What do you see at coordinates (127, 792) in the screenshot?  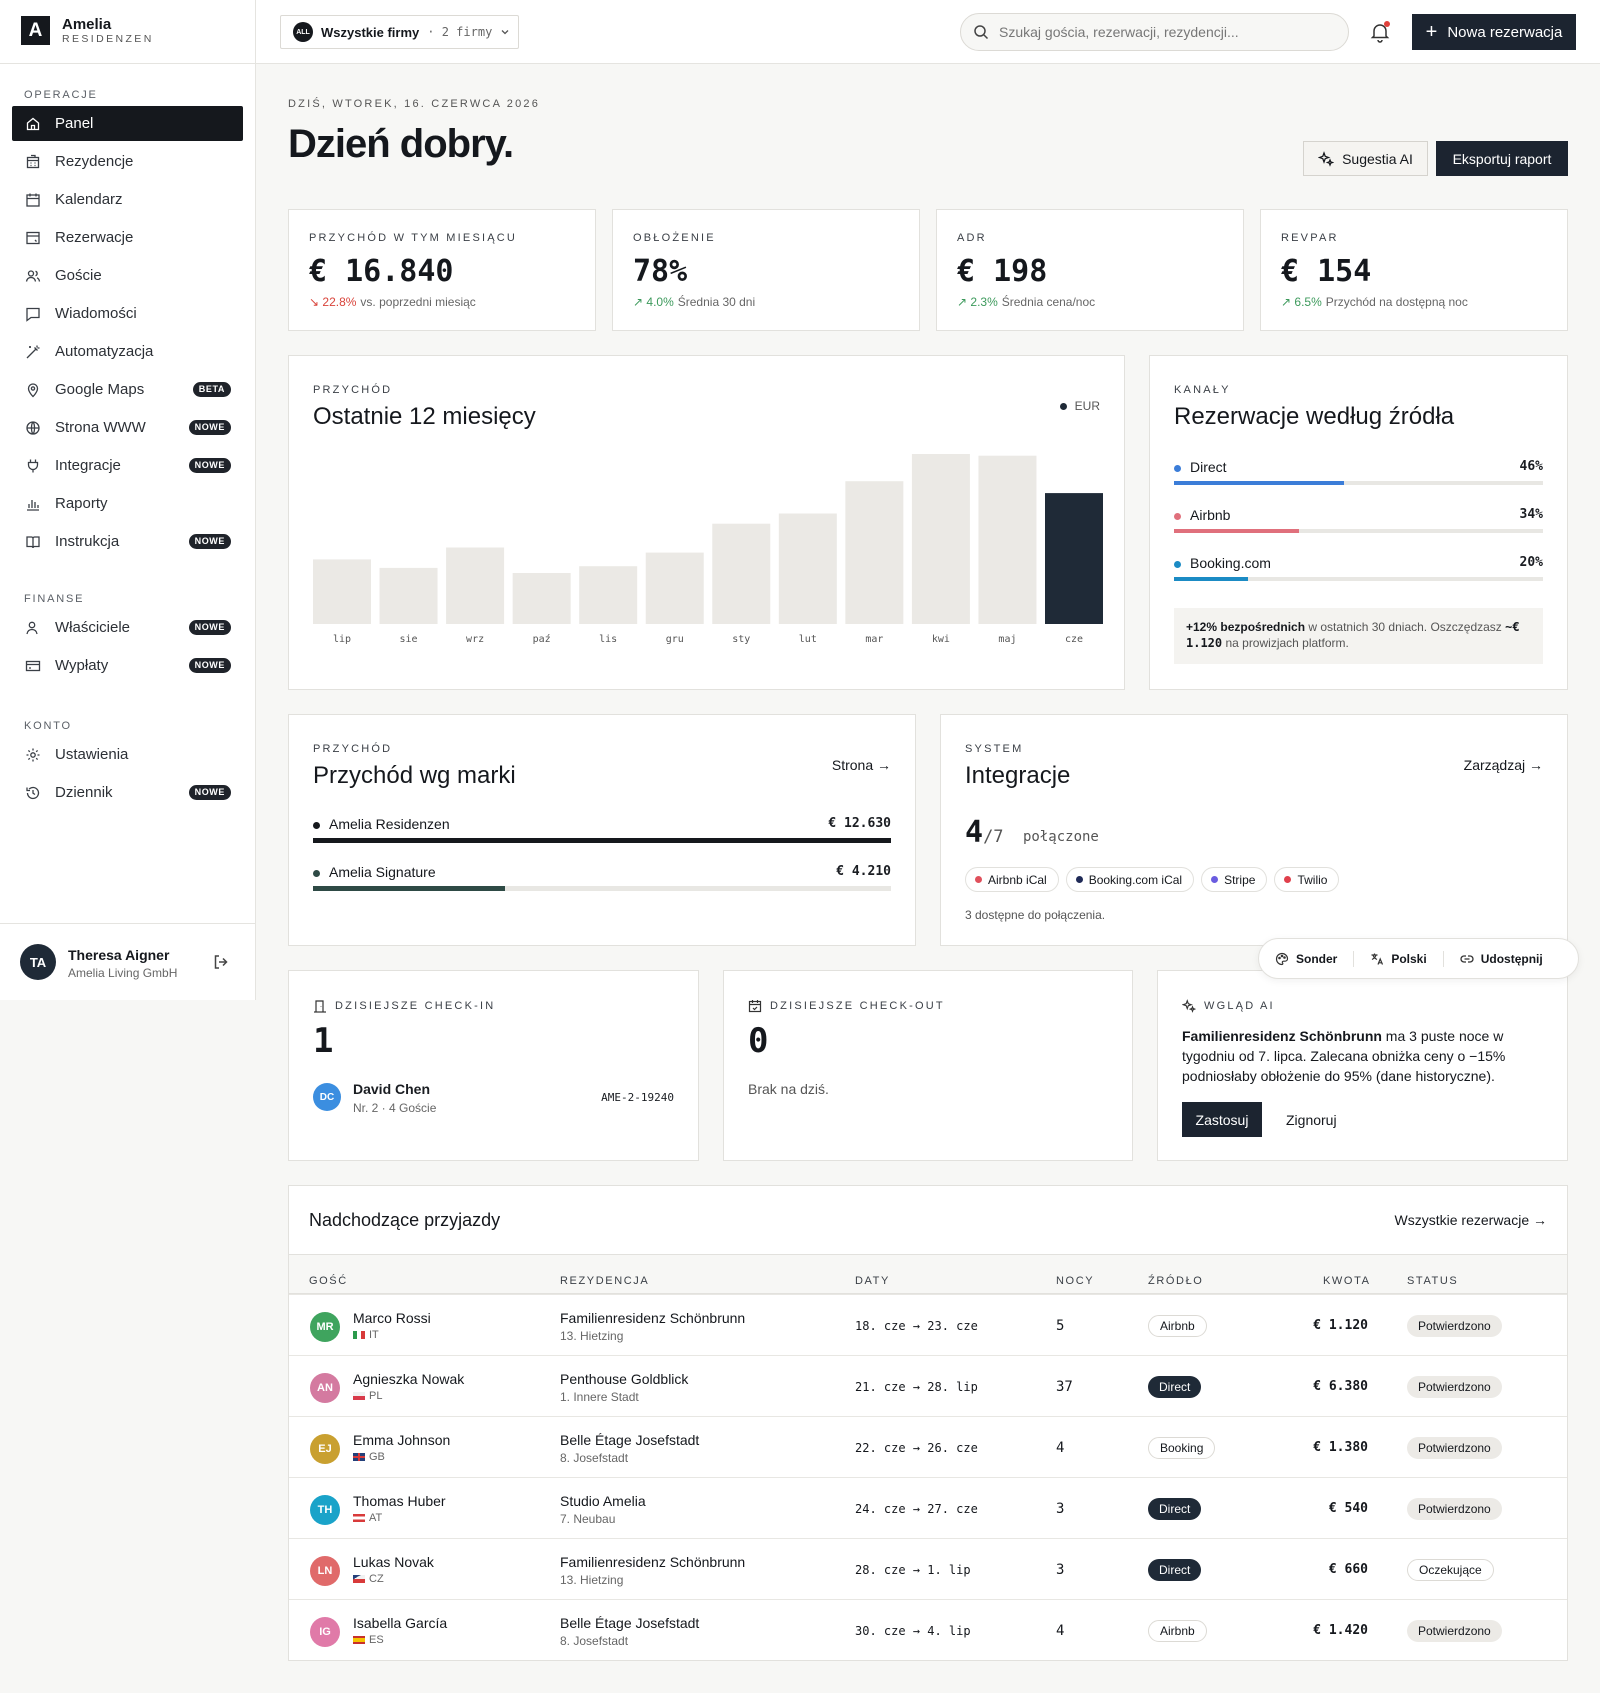 I see `sidebar-item-dziennik: Dziennik NOWE` at bounding box center [127, 792].